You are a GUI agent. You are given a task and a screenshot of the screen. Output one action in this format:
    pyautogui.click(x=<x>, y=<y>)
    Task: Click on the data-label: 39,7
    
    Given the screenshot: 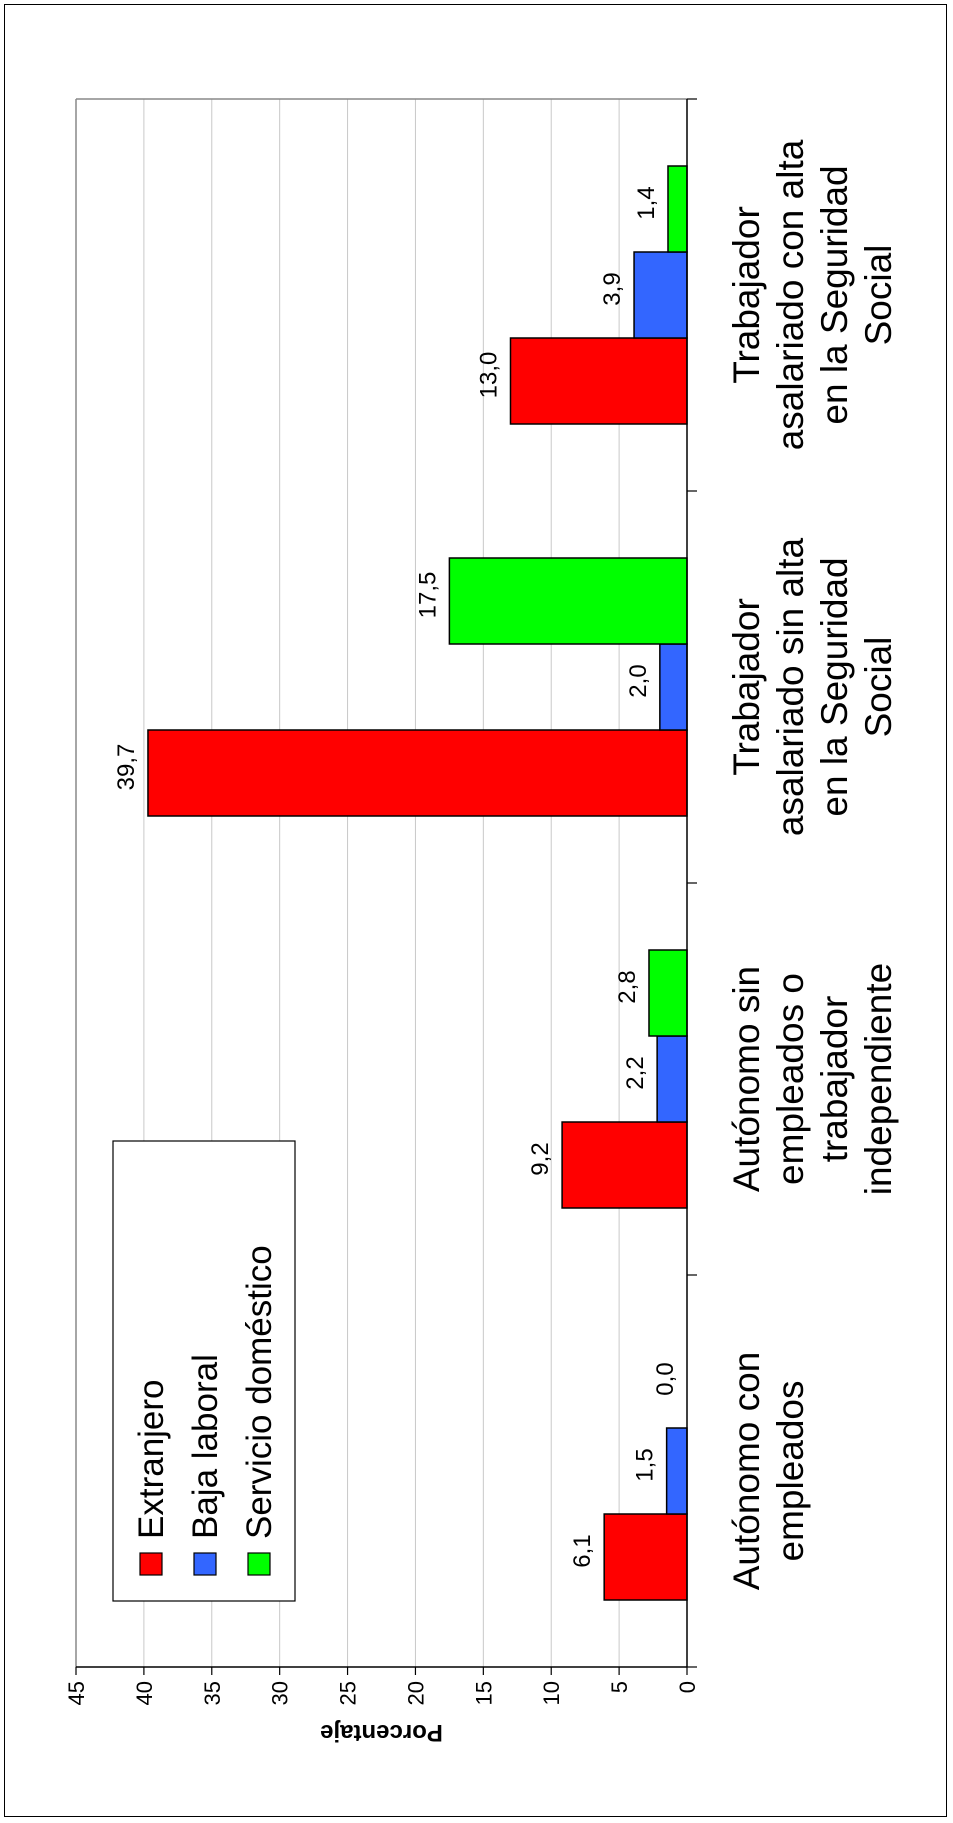 What is the action you would take?
    pyautogui.click(x=126, y=767)
    